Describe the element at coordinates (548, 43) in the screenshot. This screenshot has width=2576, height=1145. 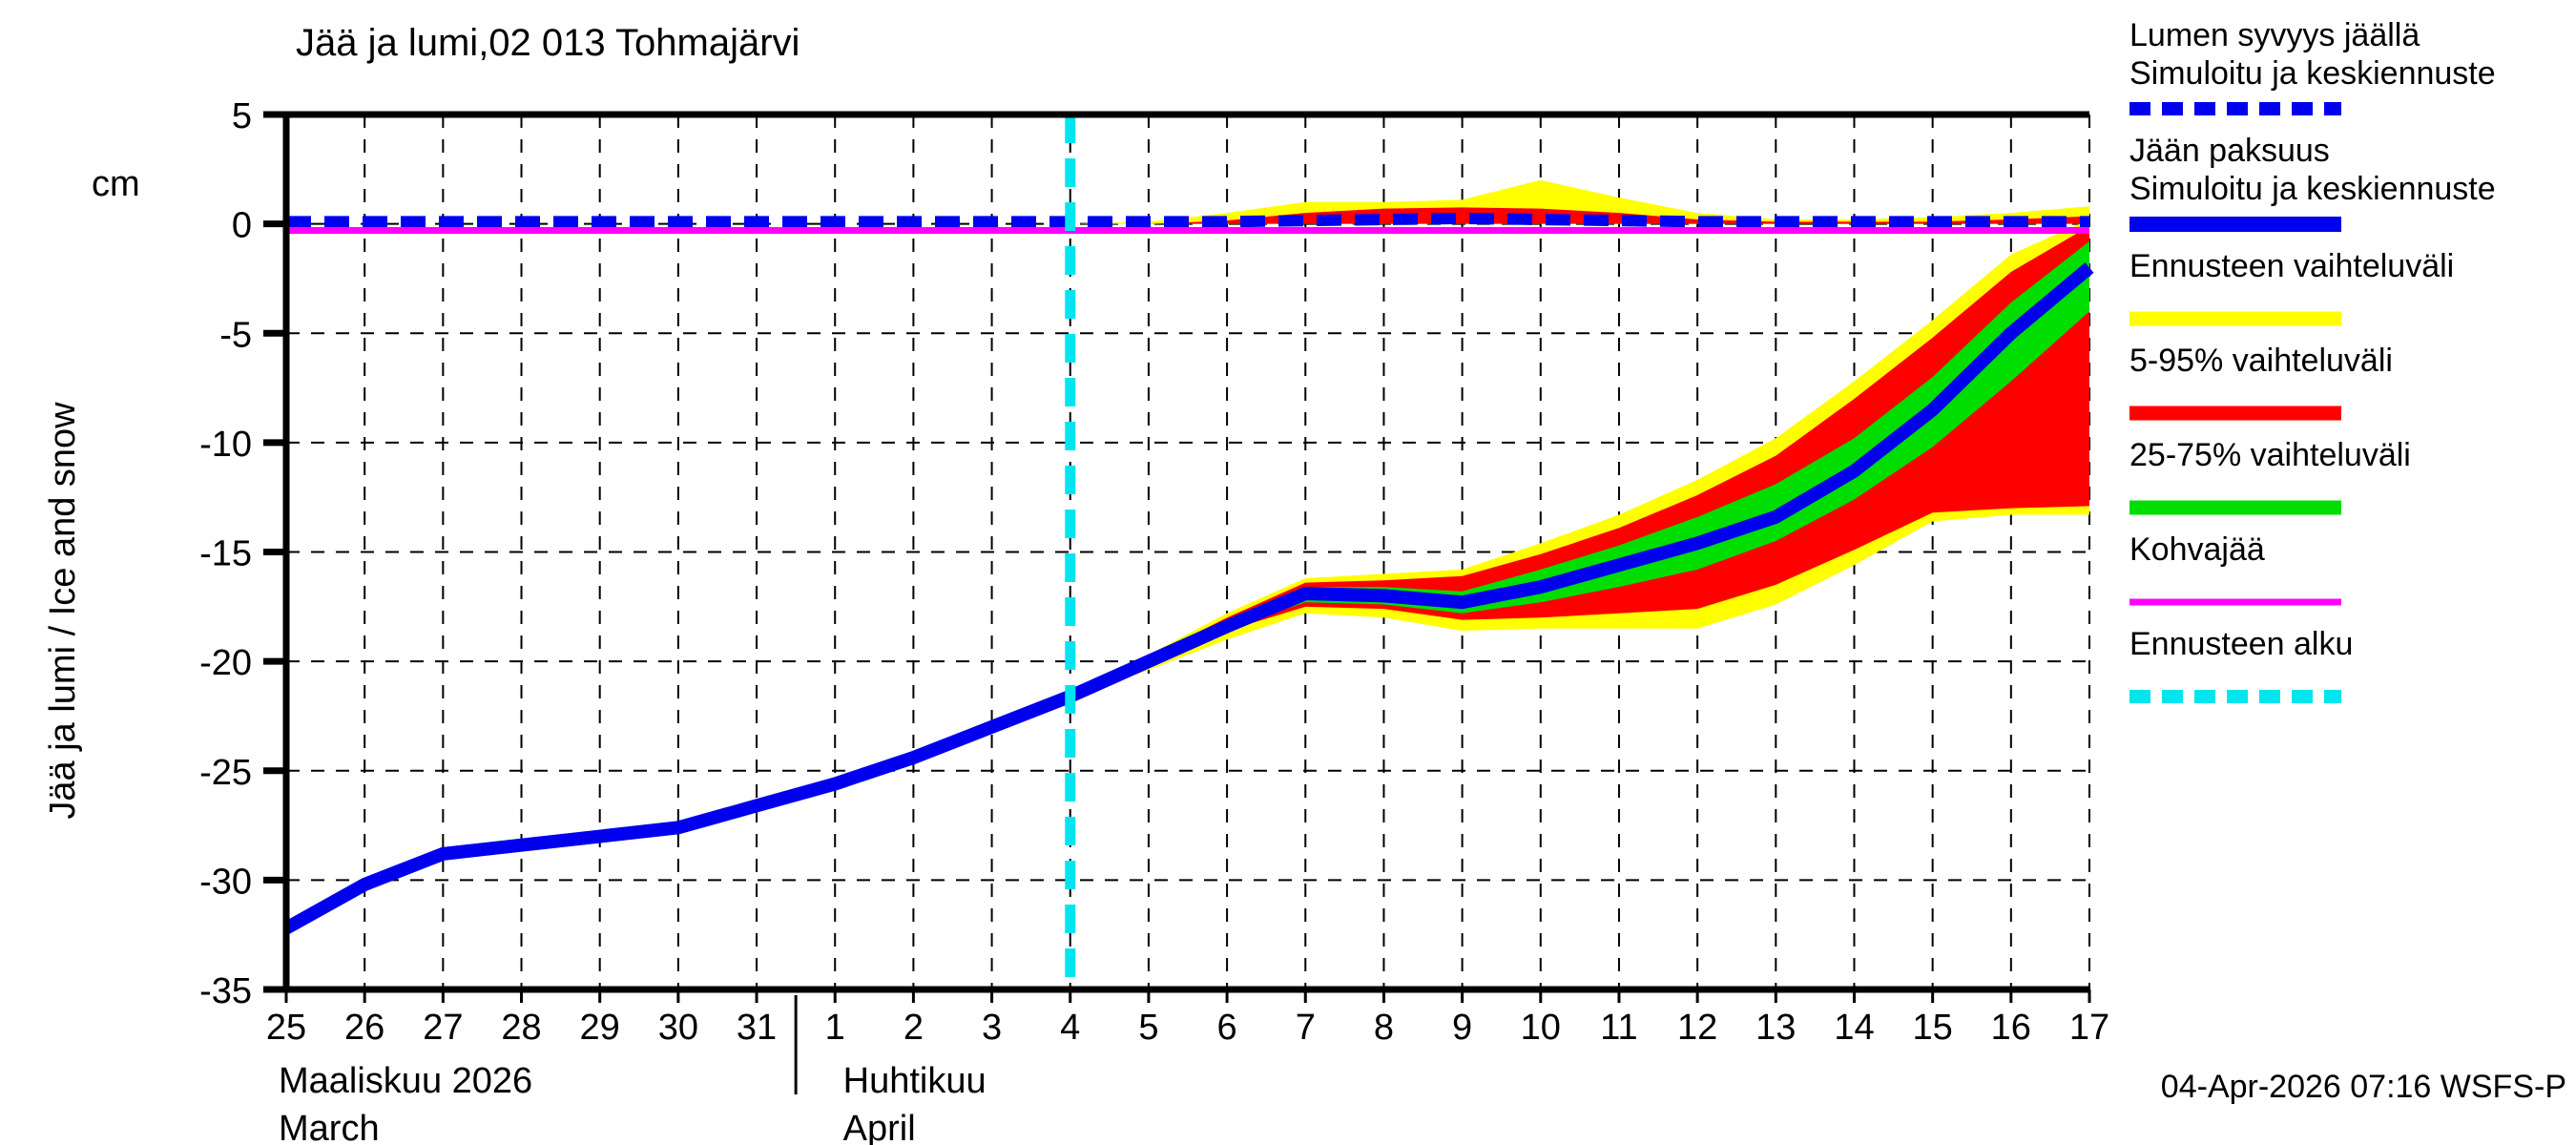
I see `page-title: Jää ja lumi,02 013 Tohmajärvi` at that location.